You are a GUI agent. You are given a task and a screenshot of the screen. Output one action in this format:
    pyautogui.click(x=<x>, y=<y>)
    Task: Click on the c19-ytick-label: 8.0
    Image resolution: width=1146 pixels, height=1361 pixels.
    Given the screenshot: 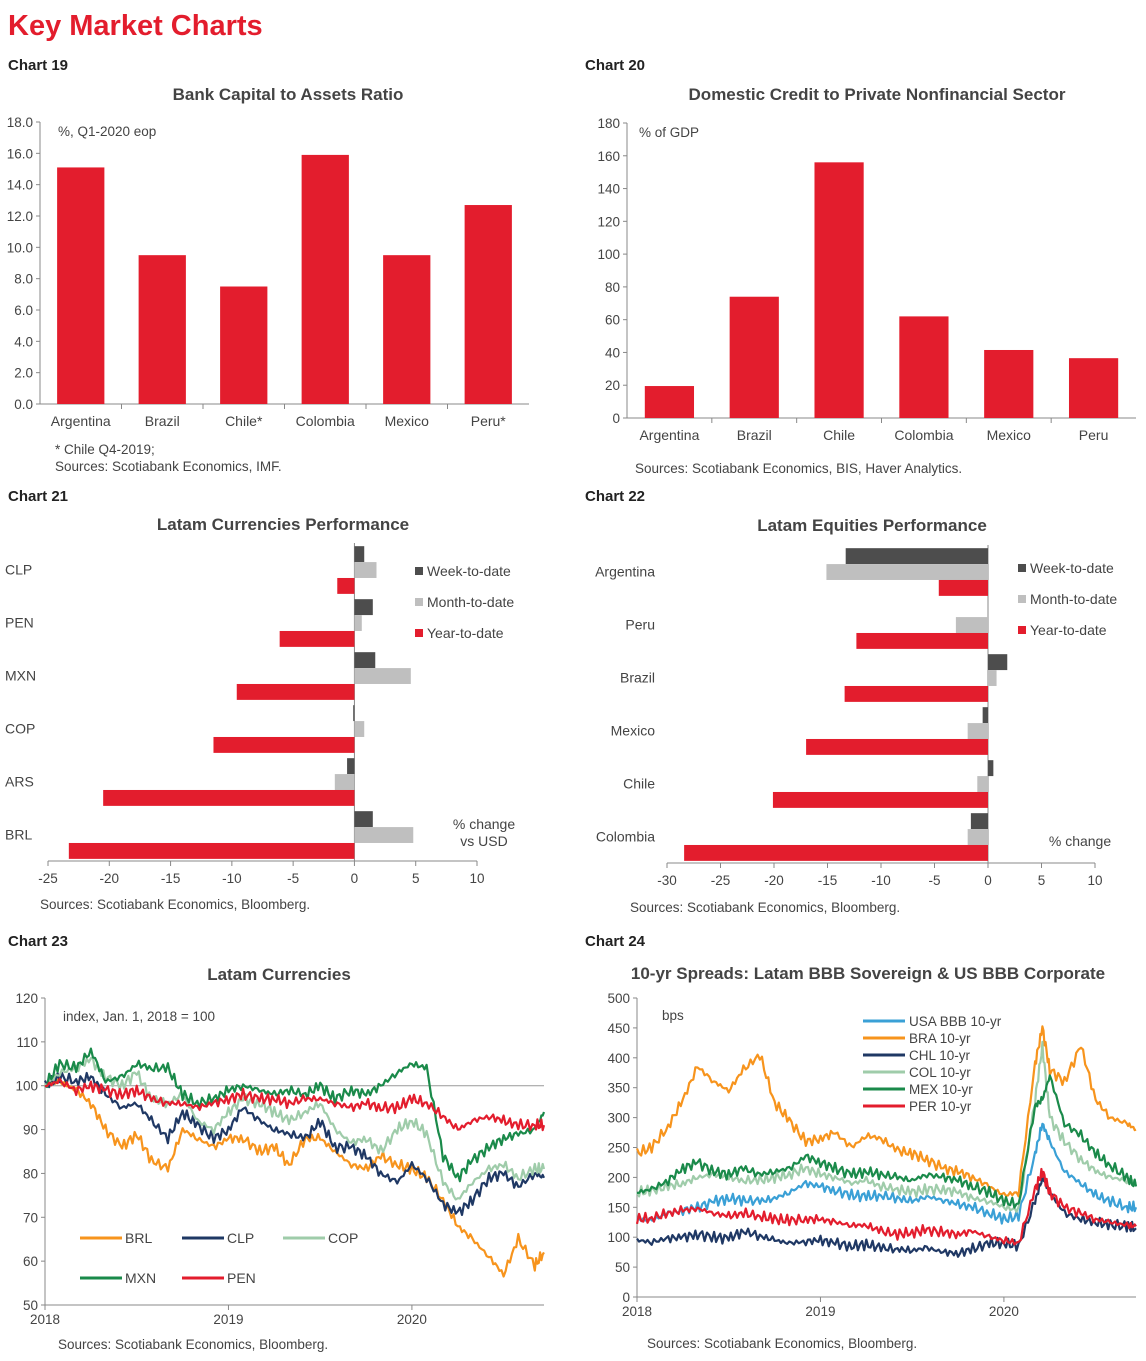 What is the action you would take?
    pyautogui.click(x=23, y=279)
    